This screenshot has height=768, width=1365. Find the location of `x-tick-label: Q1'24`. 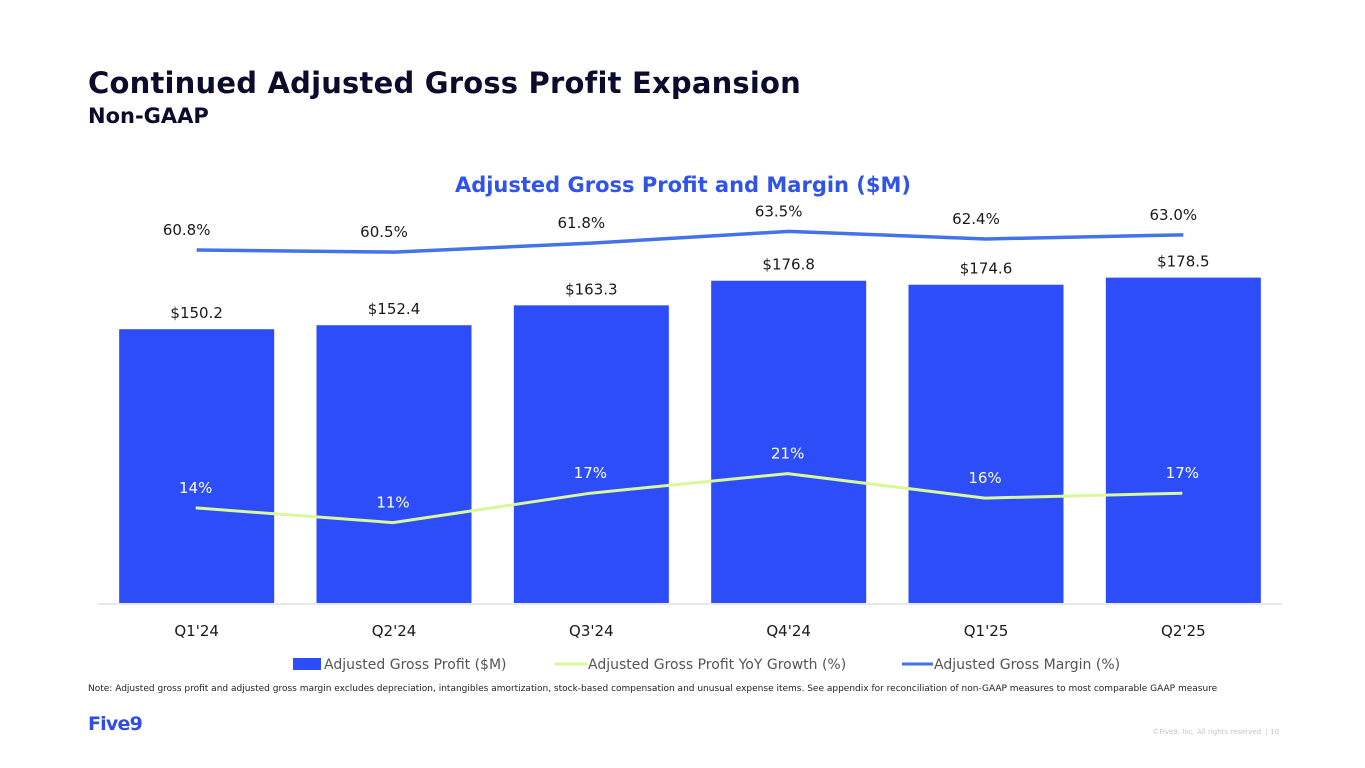

x-tick-label: Q1'24 is located at coordinates (196, 631).